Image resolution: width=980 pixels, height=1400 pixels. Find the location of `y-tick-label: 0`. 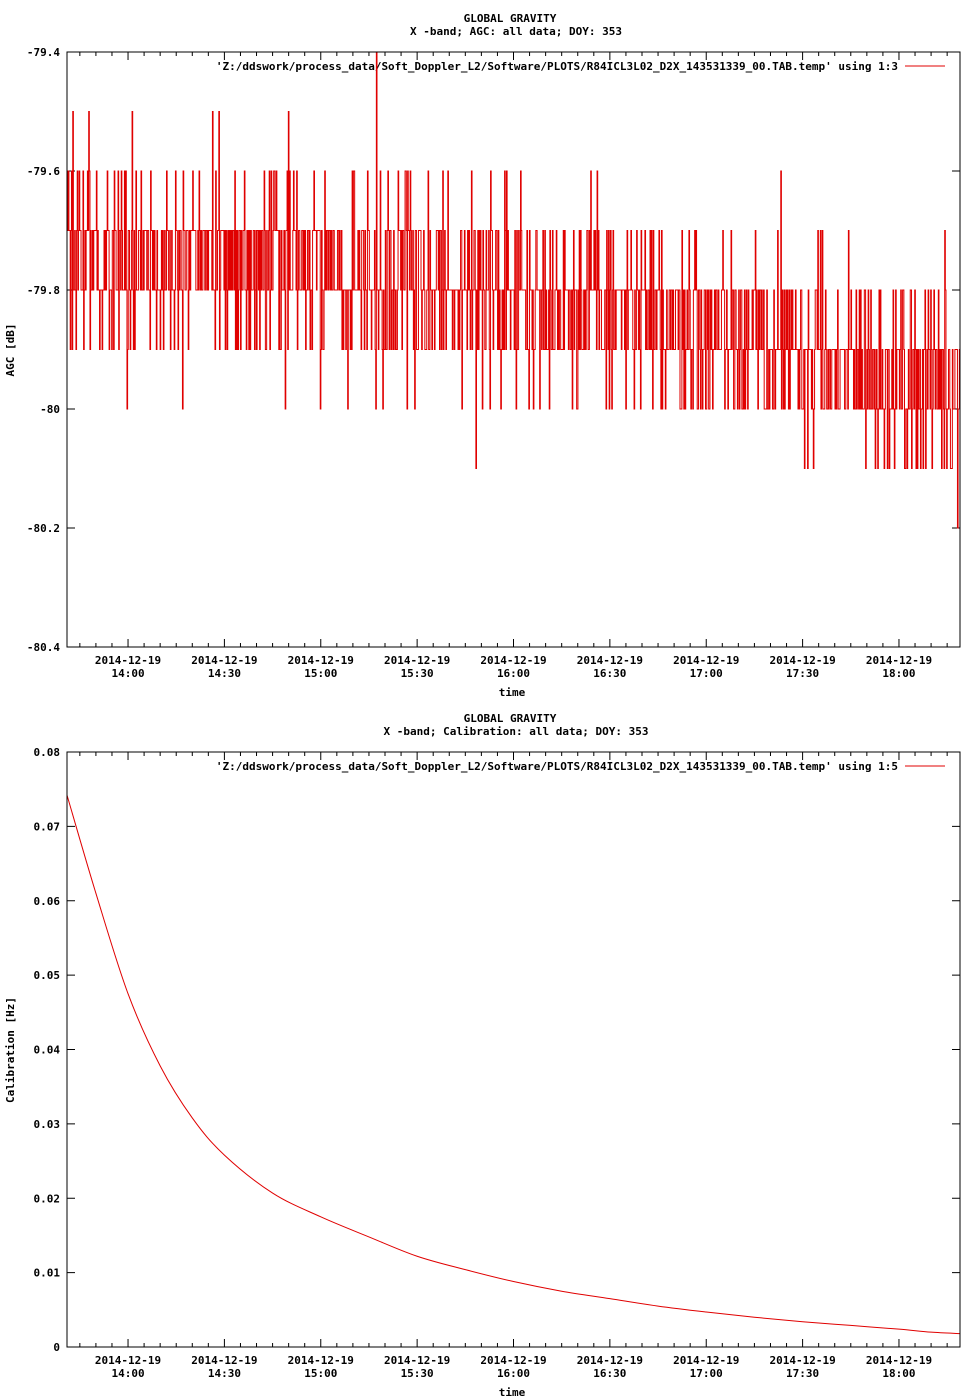

y-tick-label: 0 is located at coordinates (56, 1347).